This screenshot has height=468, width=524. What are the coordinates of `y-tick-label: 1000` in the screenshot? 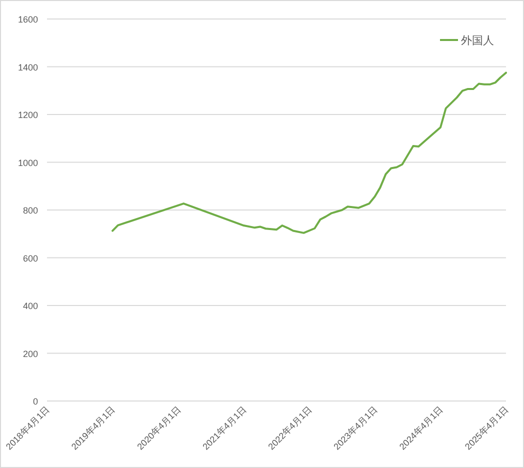 It's located at (28, 163).